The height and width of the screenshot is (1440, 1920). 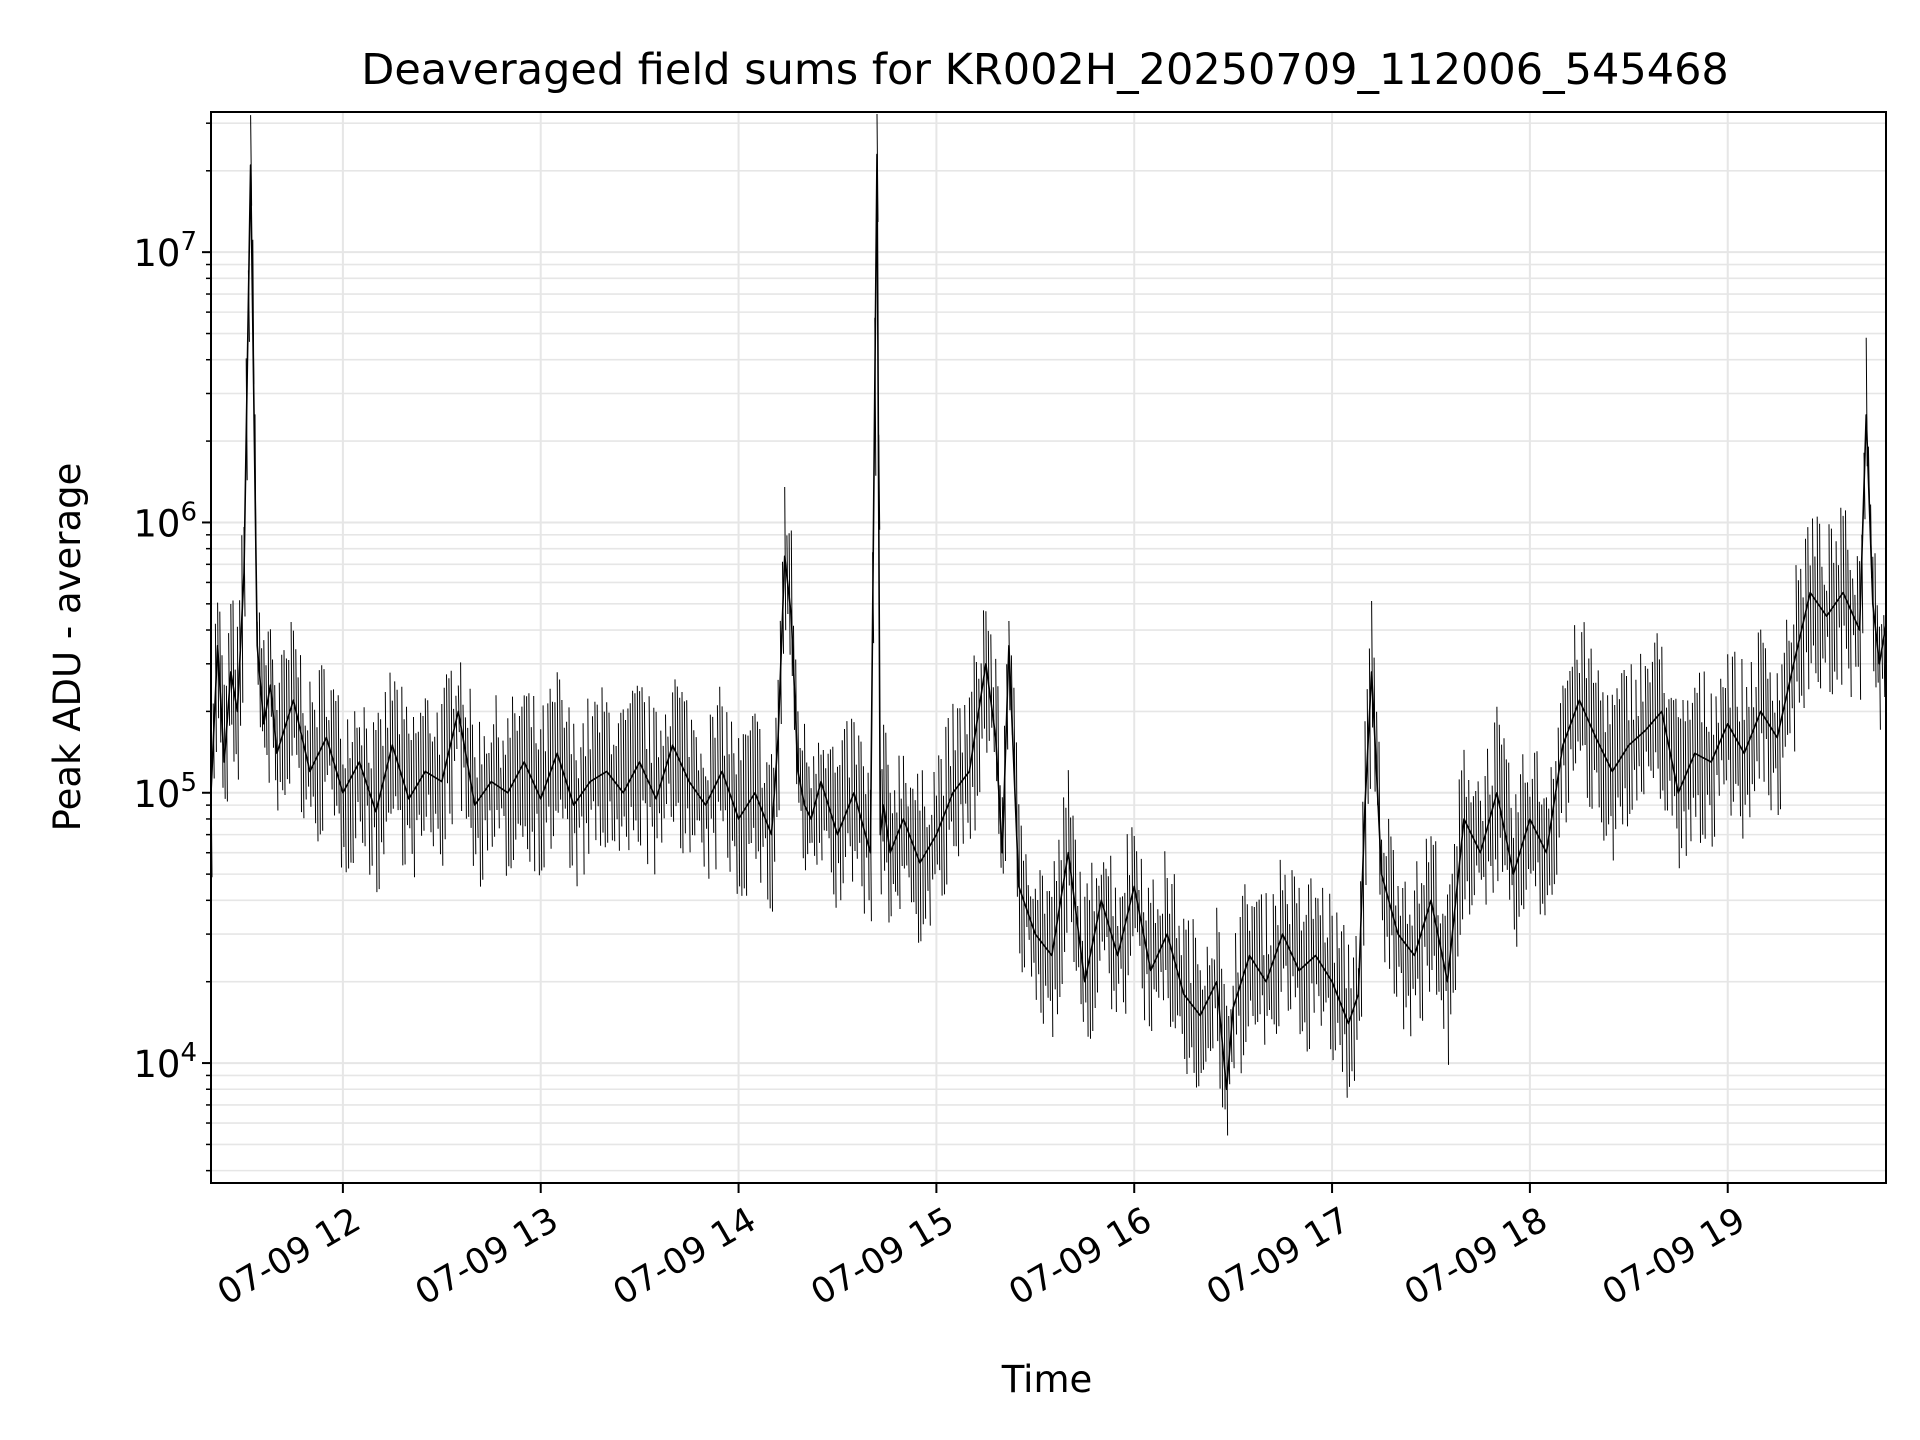 What do you see at coordinates (1047, 1379) in the screenshot?
I see `x-axis-label: Time` at bounding box center [1047, 1379].